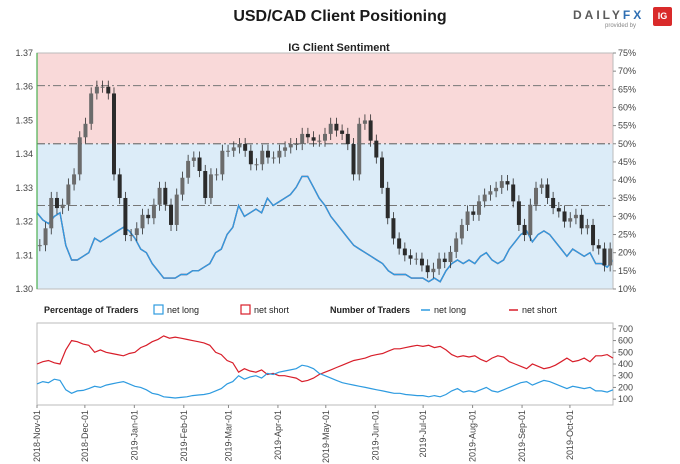 The image size is (680, 464). Describe the element at coordinates (26, 171) in the screenshot. I see `price-axis: 1.37 1.36 1.35 1.34 1.33 1.32 1.31 1.30` at that location.